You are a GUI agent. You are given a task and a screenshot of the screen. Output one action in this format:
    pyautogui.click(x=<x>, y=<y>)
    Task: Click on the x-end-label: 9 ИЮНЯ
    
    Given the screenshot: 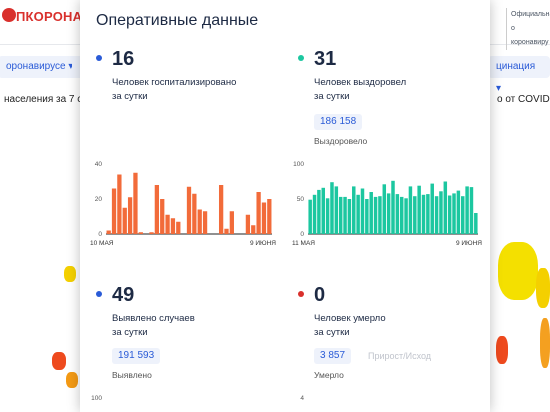 What is the action you would take?
    pyautogui.click(x=469, y=243)
    